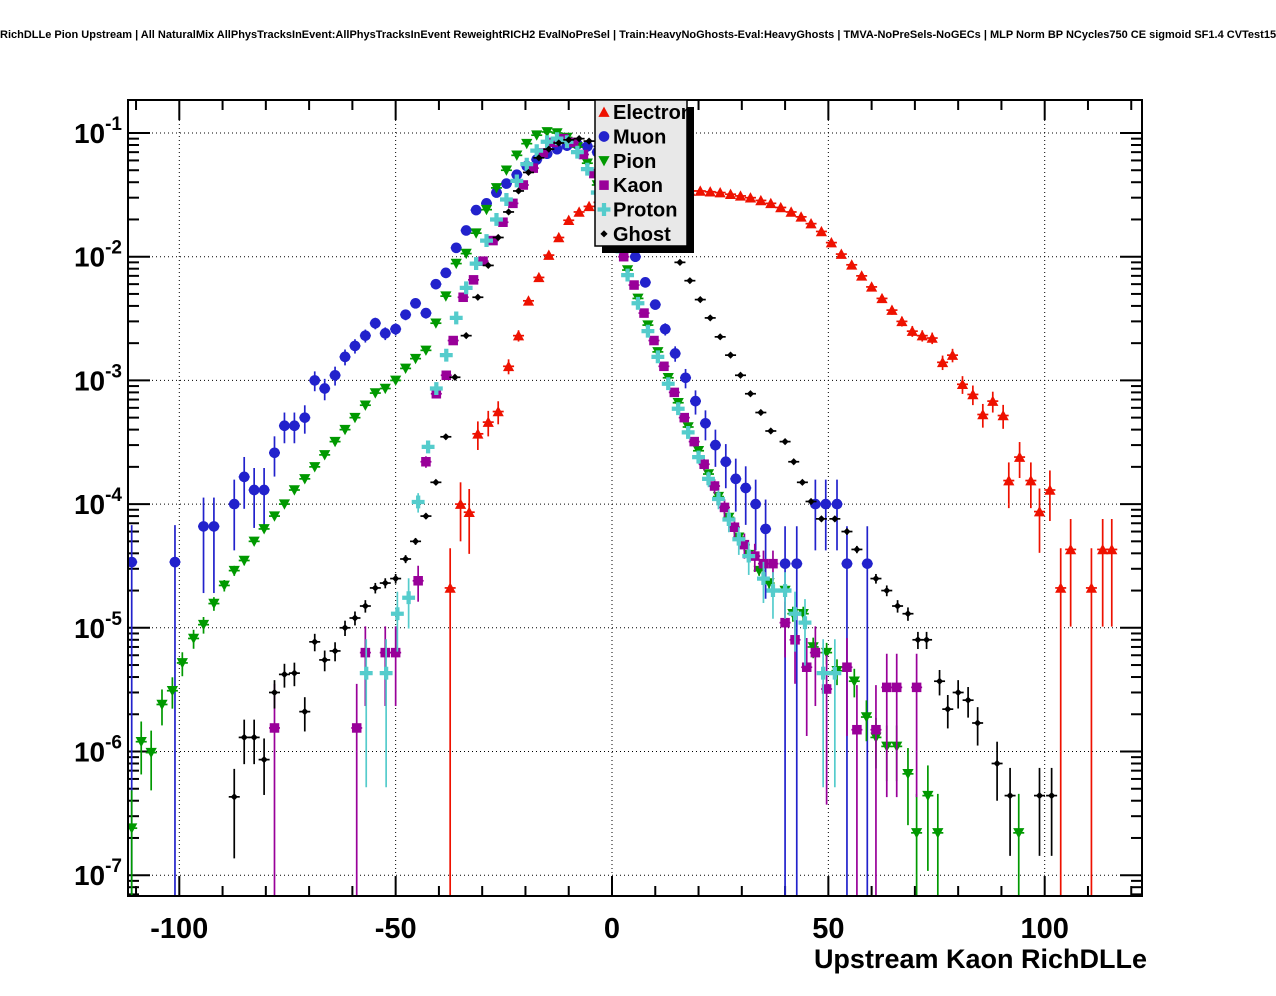  Describe the element at coordinates (98, 750) in the screenshot. I see `svg-text: 10⁻⁶` at that location.